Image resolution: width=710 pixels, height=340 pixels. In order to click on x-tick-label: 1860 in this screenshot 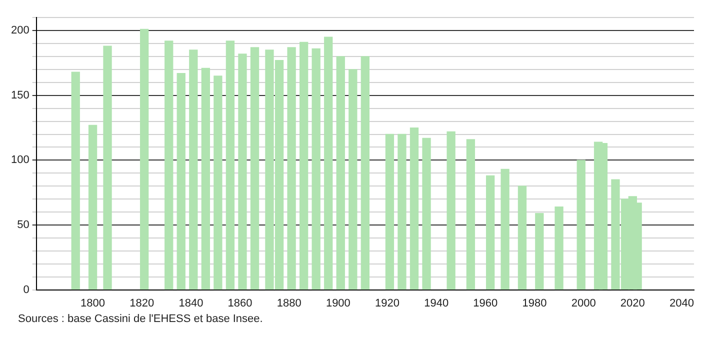, I will do `click(240, 303)`.